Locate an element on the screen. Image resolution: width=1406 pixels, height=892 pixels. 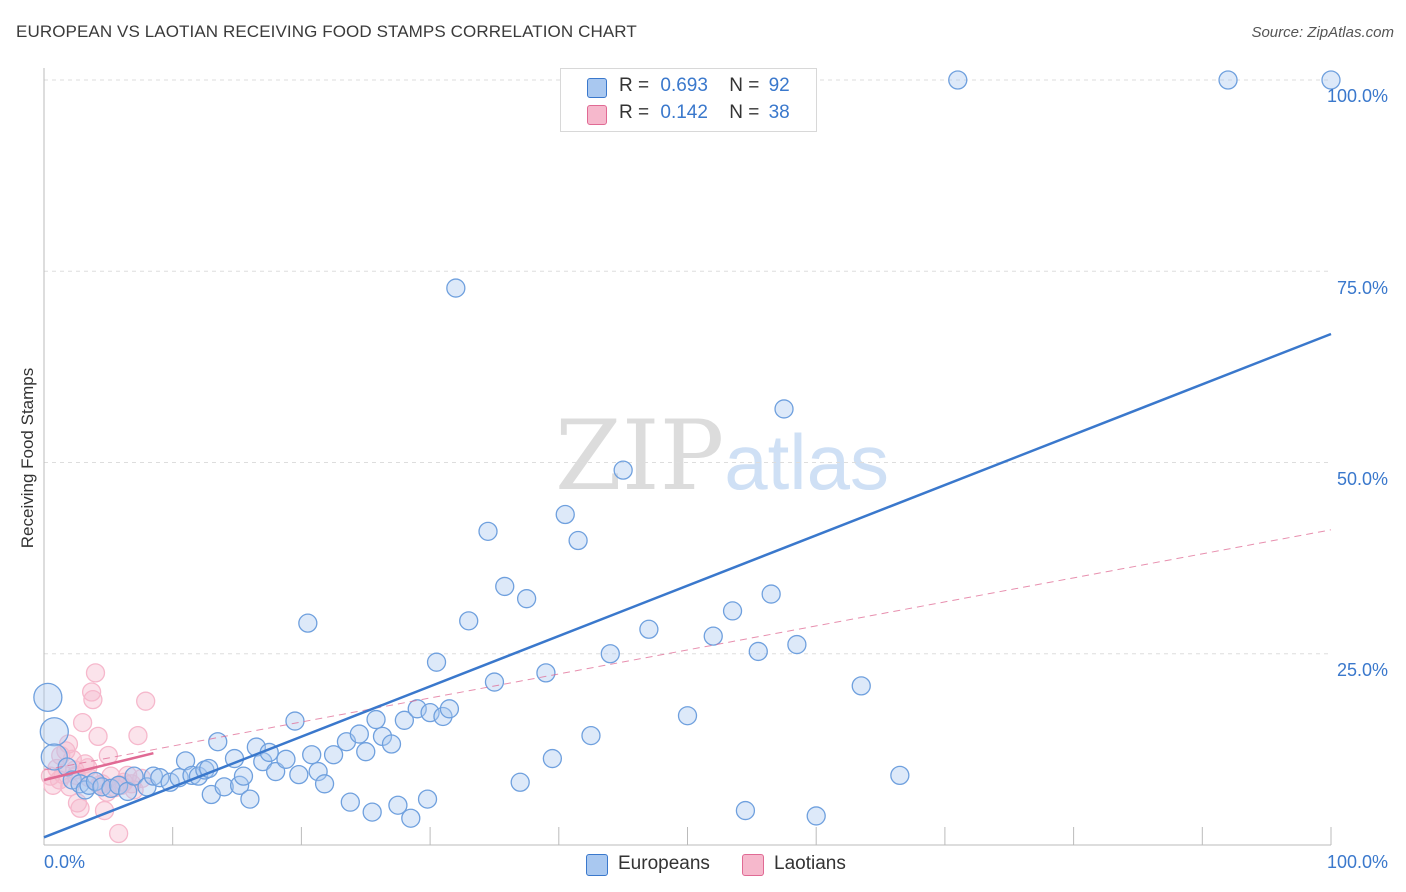
correlation-legend: R = 0.693 N = 92 R = 0.142 N = 38 is located at coordinates (688, 100).